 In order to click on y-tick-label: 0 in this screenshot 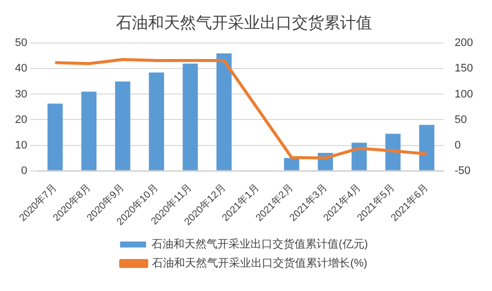, I will do `click(24, 170)`.